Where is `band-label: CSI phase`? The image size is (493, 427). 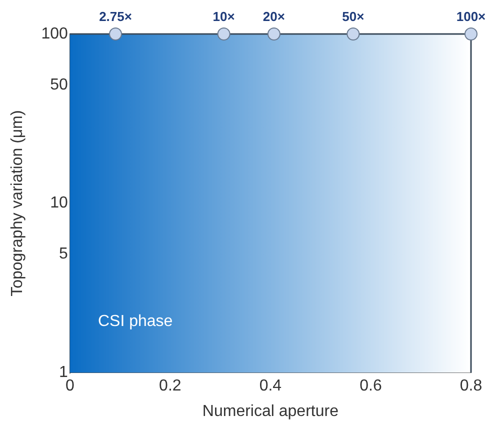 band-label: CSI phase is located at coordinates (135, 321).